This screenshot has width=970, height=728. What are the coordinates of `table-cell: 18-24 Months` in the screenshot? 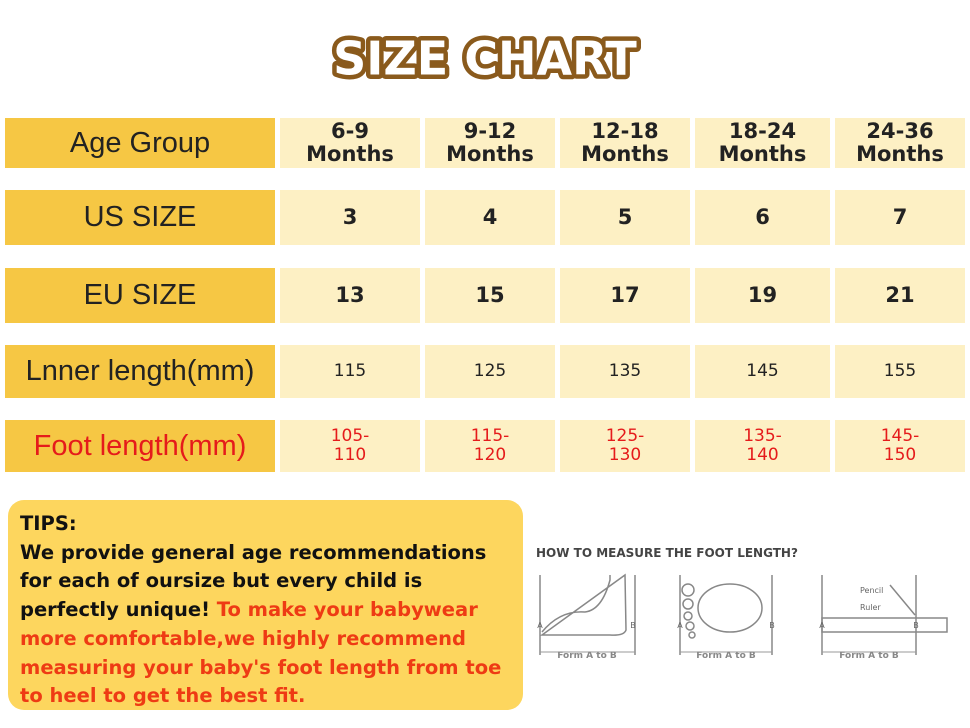 It's located at (762, 143).